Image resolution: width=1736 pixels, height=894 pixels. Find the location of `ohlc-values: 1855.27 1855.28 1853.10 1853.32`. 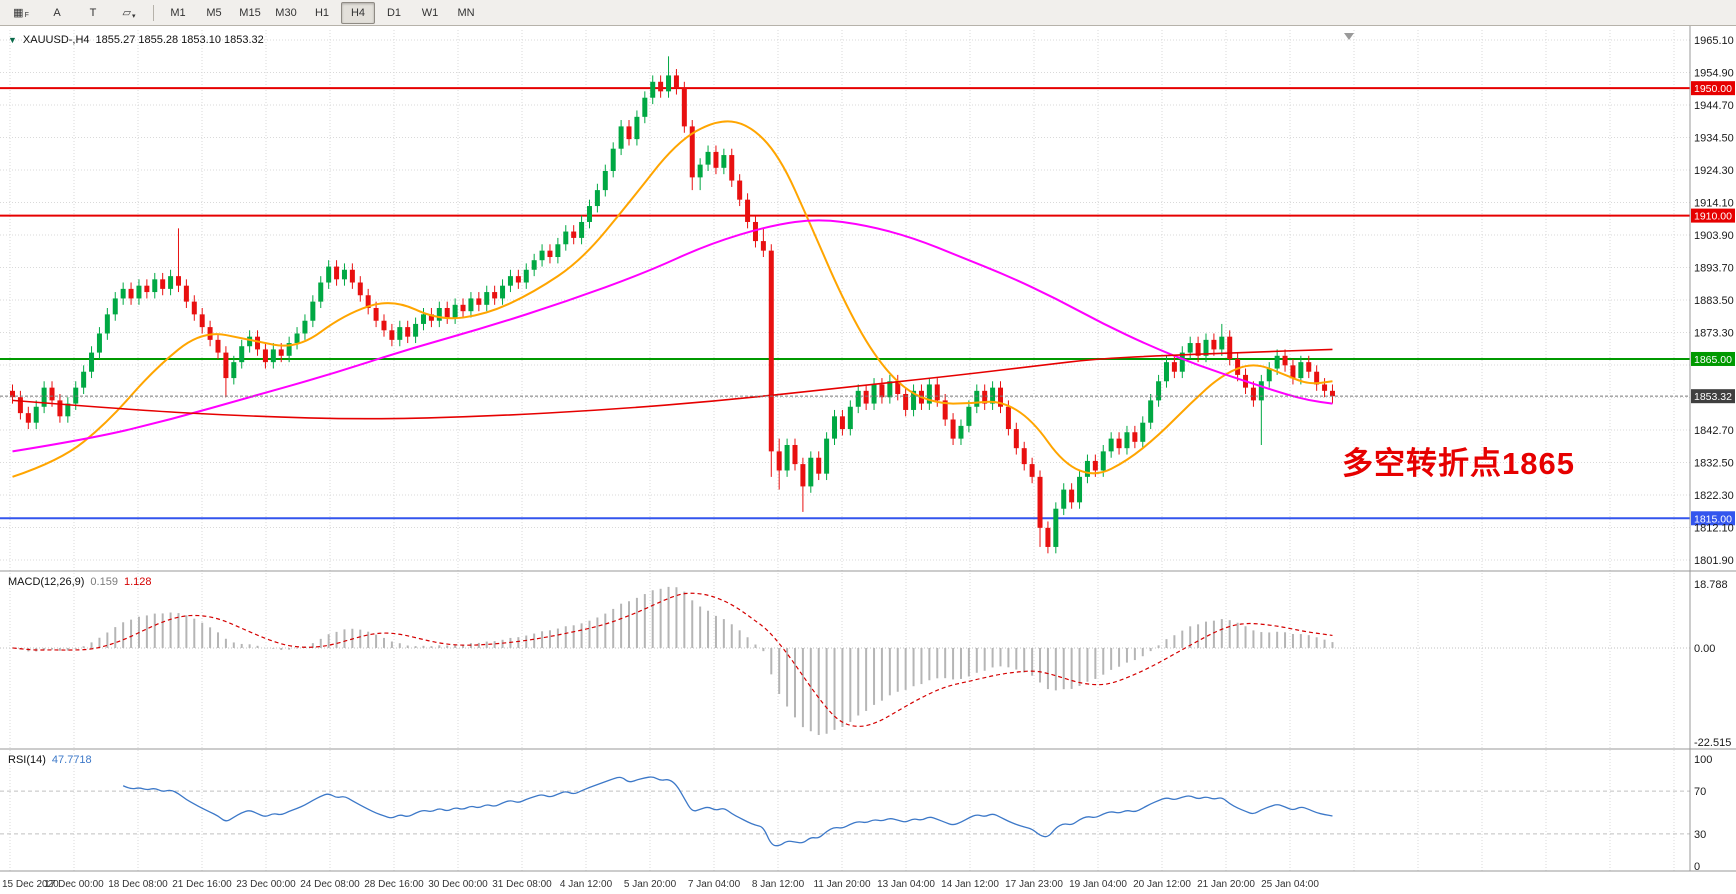

ohlc-values: 1855.27 1855.28 1853.10 1853.32 is located at coordinates (179, 40).